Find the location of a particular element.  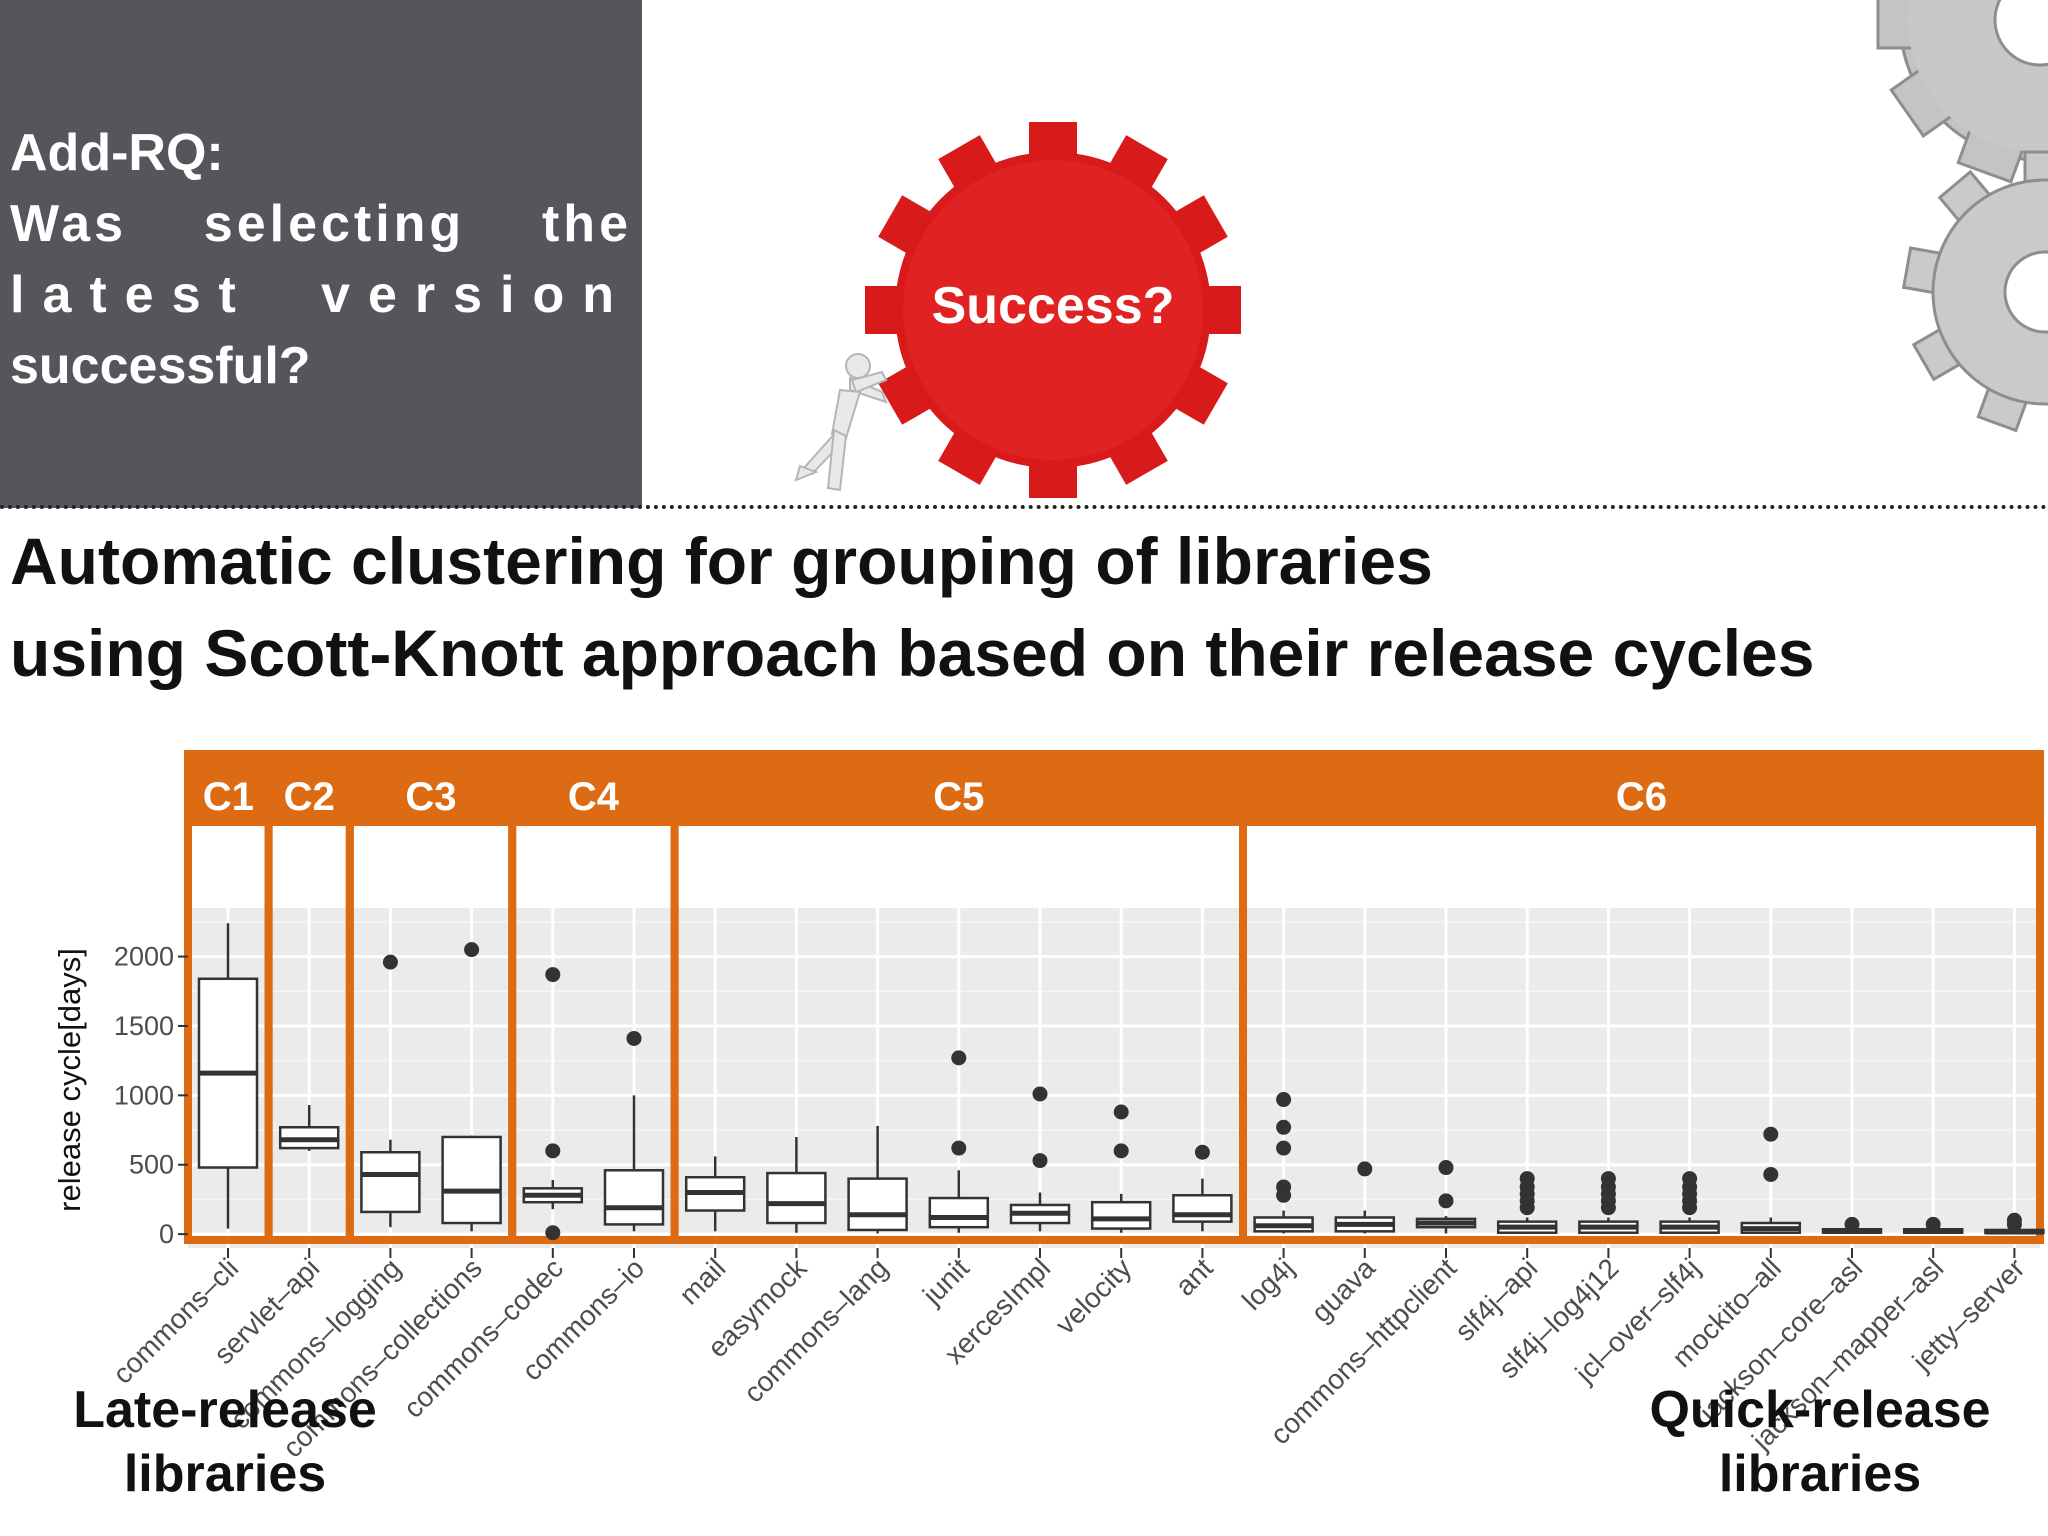

cluster-header-band is located at coordinates (1115, 790).